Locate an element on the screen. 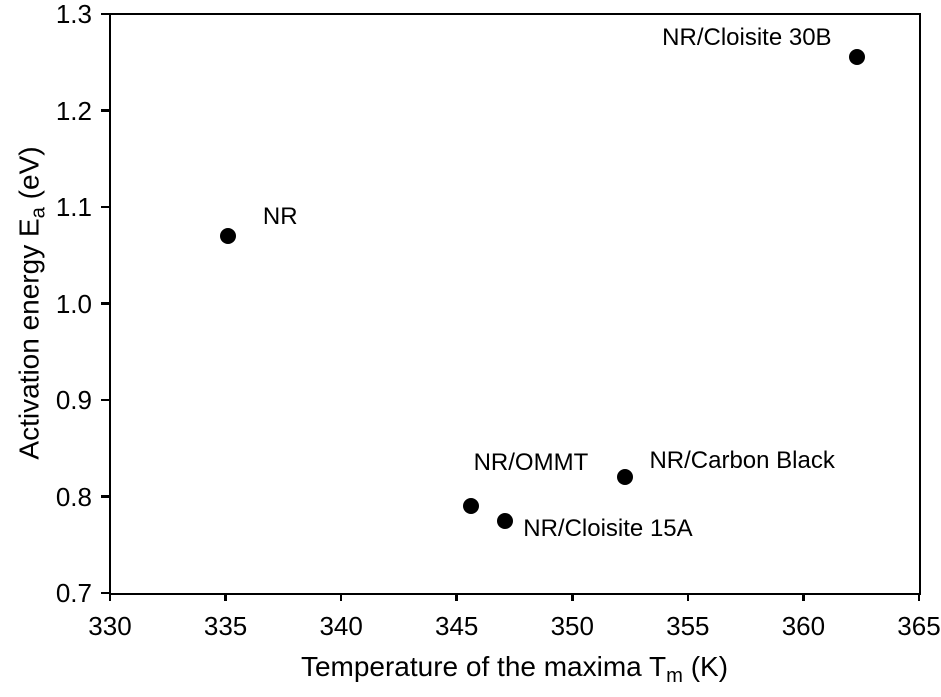 This screenshot has width=941, height=697. y-tick-label: 0.7 is located at coordinates (73, 593).